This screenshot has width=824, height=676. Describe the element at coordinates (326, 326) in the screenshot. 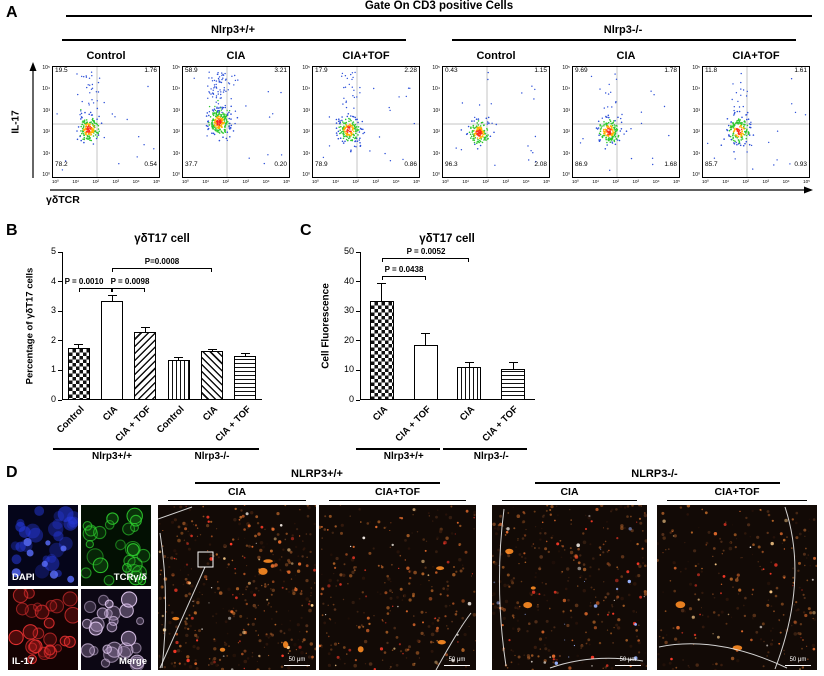

I see `panel-c-y-axis-label: Cell Fluorescence` at that location.